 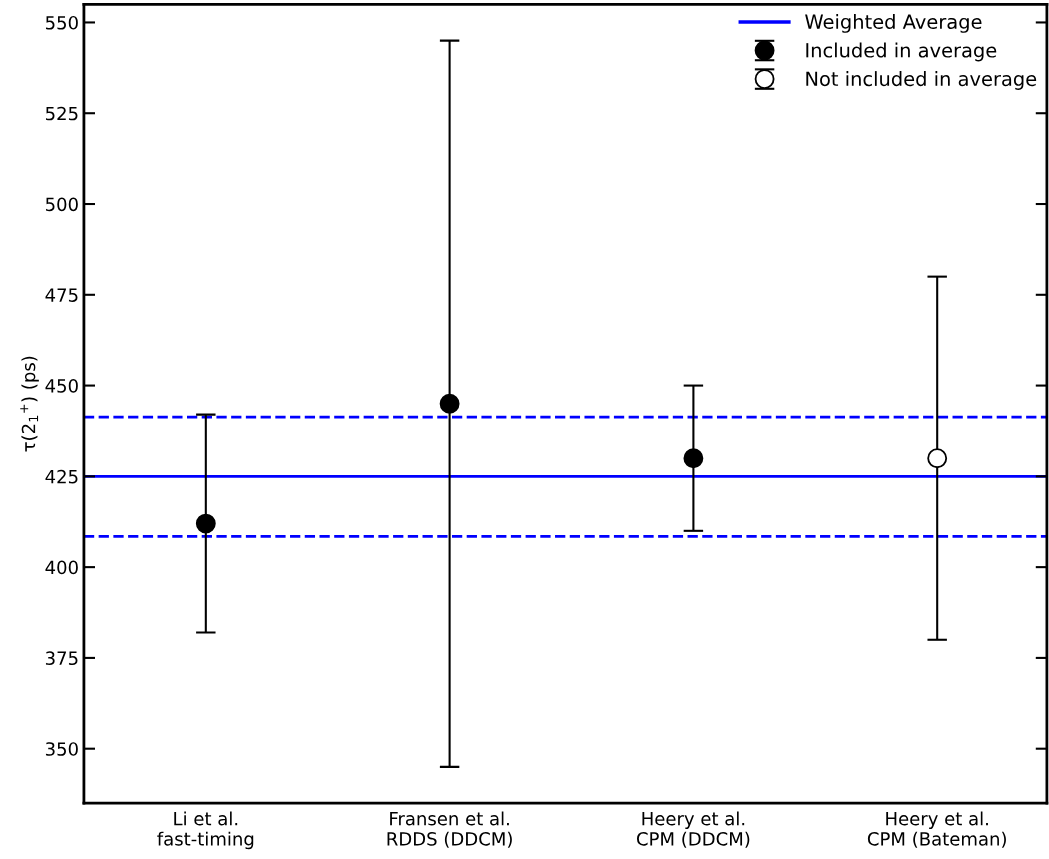 I want to click on y-tick-label: 550, so click(x=61, y=22).